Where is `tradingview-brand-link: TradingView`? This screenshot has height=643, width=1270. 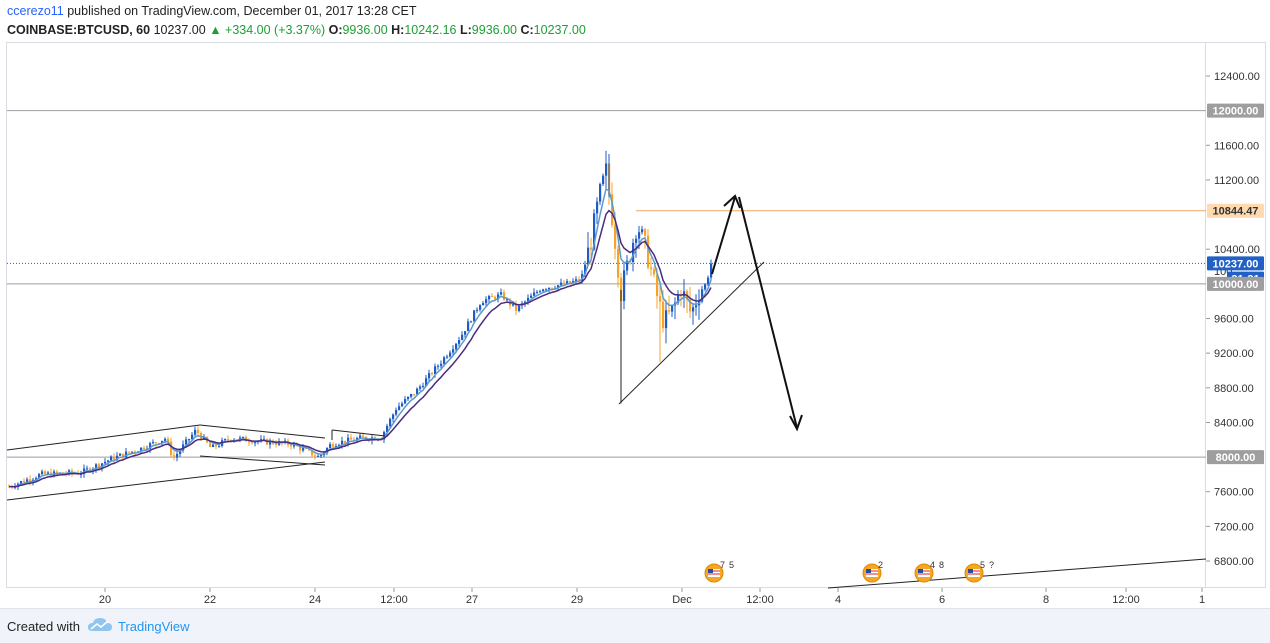 tradingview-brand-link: TradingView is located at coordinates (154, 626).